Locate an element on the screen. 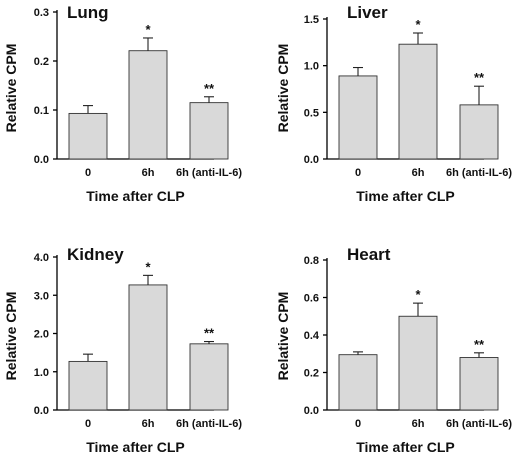  y-tick-label: 0.8 is located at coordinates (311, 261).